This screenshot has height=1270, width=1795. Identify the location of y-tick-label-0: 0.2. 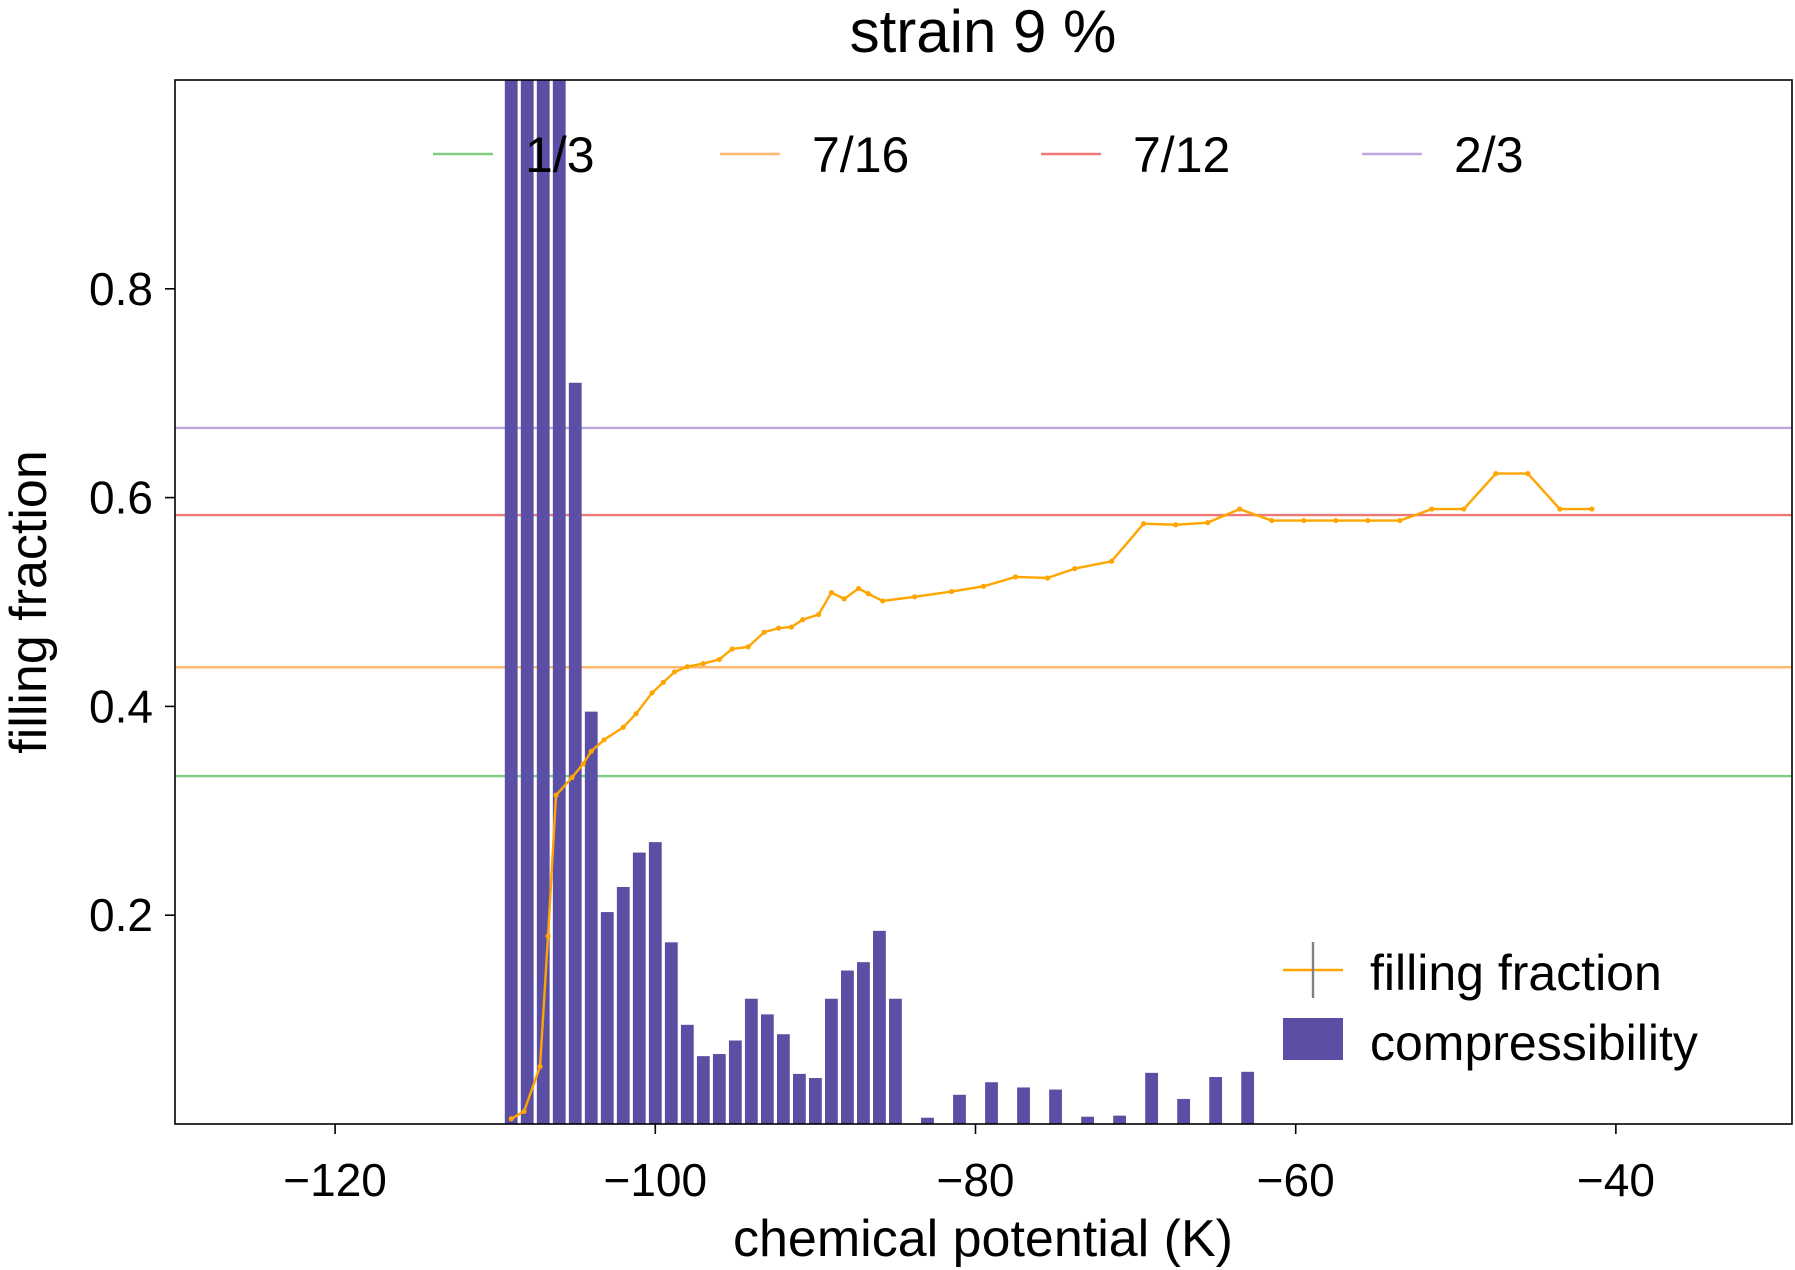
(121, 915).